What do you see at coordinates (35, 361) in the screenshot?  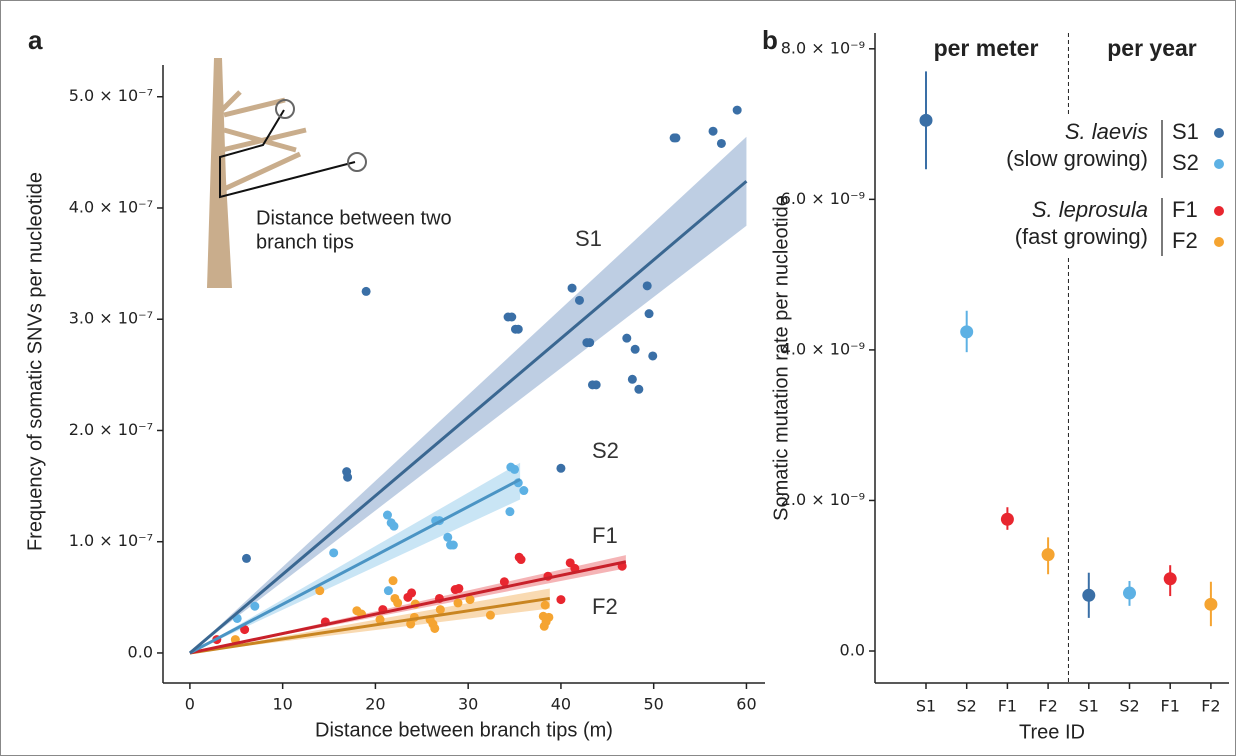 I see `y-axis-label: Frequency of somatic SNVs per nucleotide` at bounding box center [35, 361].